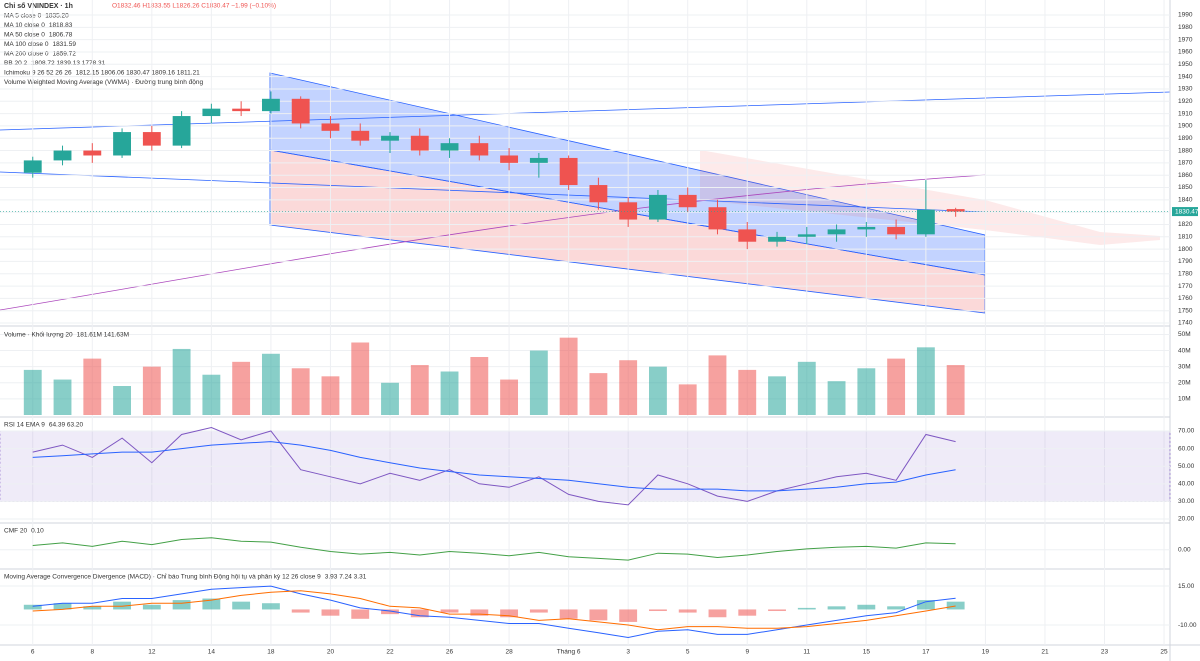 This screenshot has width=1200, height=661. What do you see at coordinates (1186, 448) in the screenshot?
I see `y-tick-label: 60.00` at bounding box center [1186, 448].